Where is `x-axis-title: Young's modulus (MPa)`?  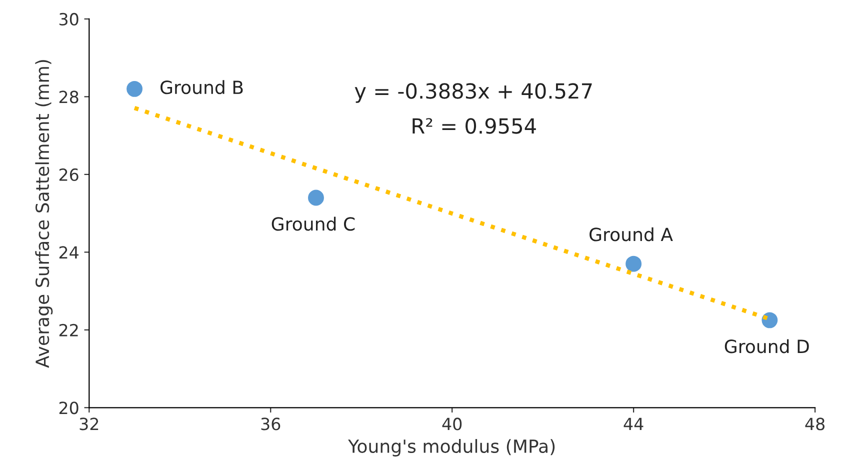
x-axis-title: Young's modulus (MPa) is located at coordinates (451, 448).